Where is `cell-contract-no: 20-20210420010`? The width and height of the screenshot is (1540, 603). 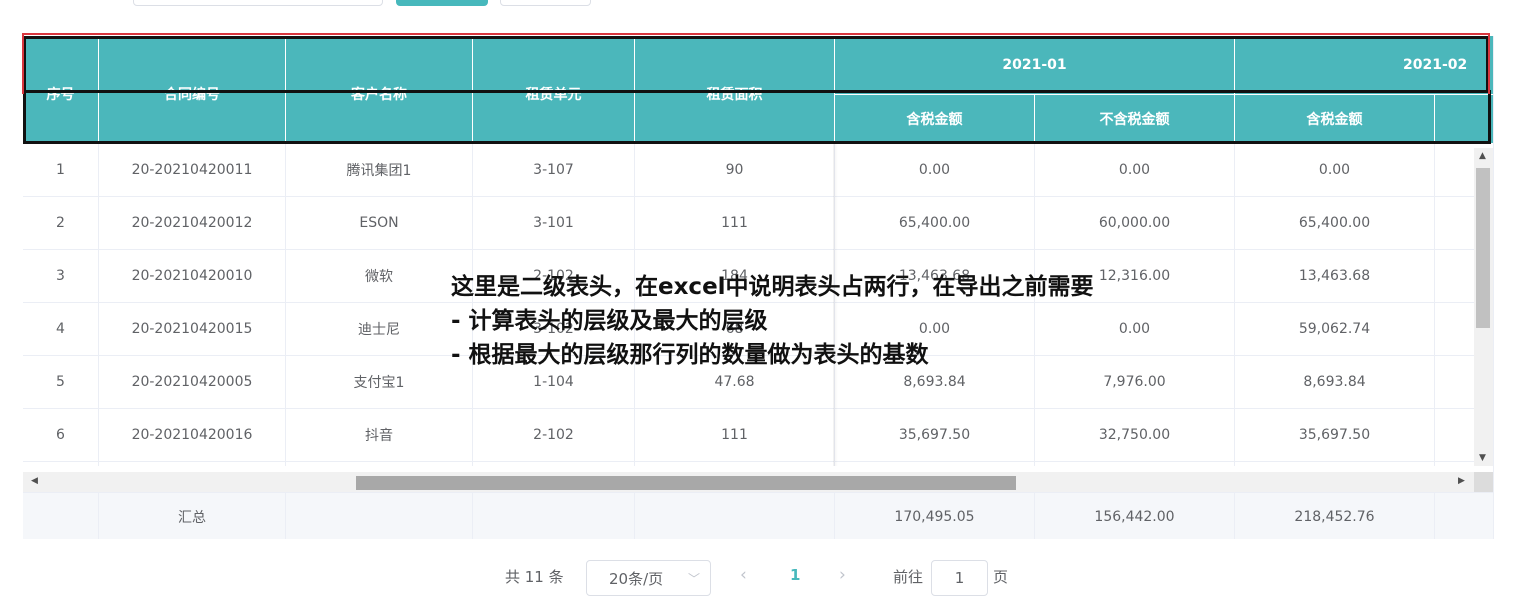
cell-contract-no: 20-20210420010 is located at coordinates (192, 276).